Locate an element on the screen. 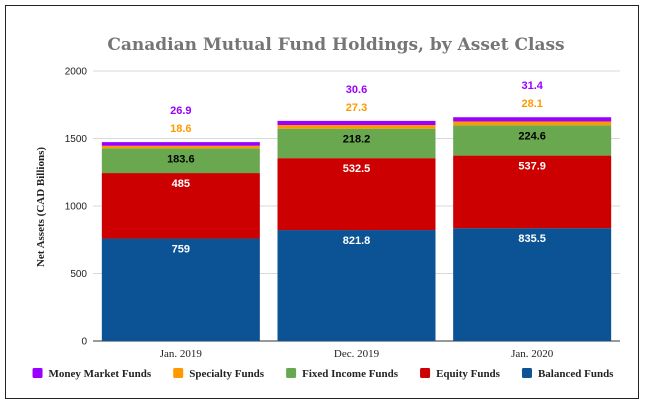  legend-label: Fixed Income Funds is located at coordinates (350, 374).